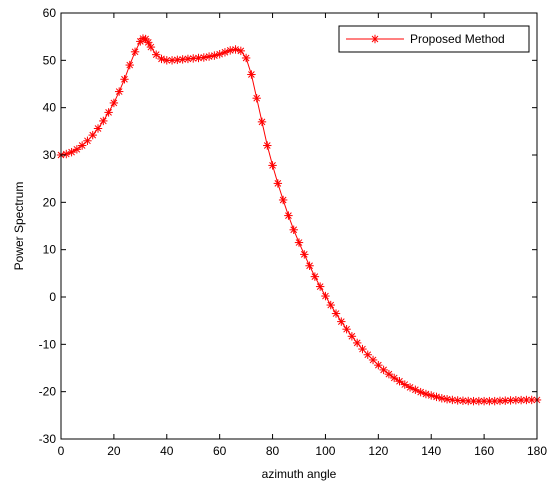 The image size is (550, 487). Describe the element at coordinates (48, 439) in the screenshot. I see `y-tick-label: -30` at that location.